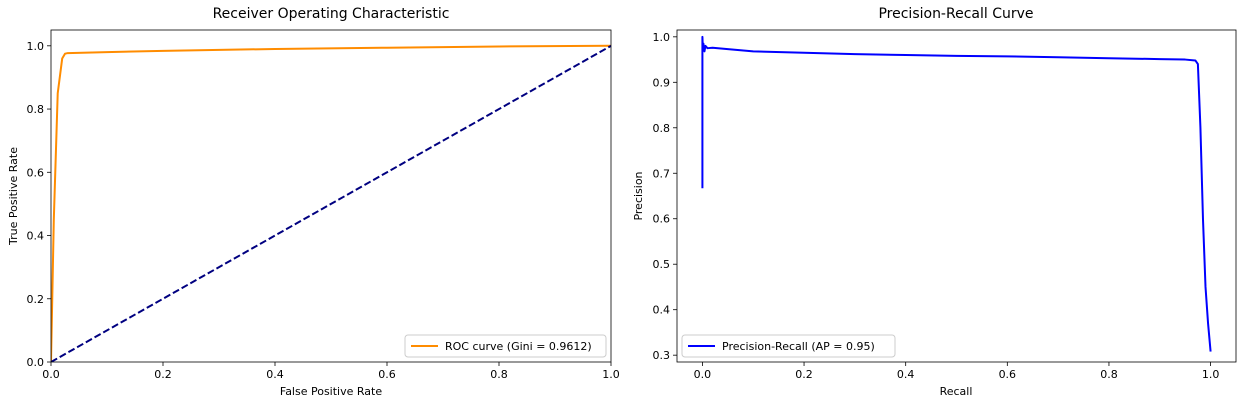  Describe the element at coordinates (13, 196) in the screenshot. I see `roc-y-axis-label: True Positive Rate` at that location.